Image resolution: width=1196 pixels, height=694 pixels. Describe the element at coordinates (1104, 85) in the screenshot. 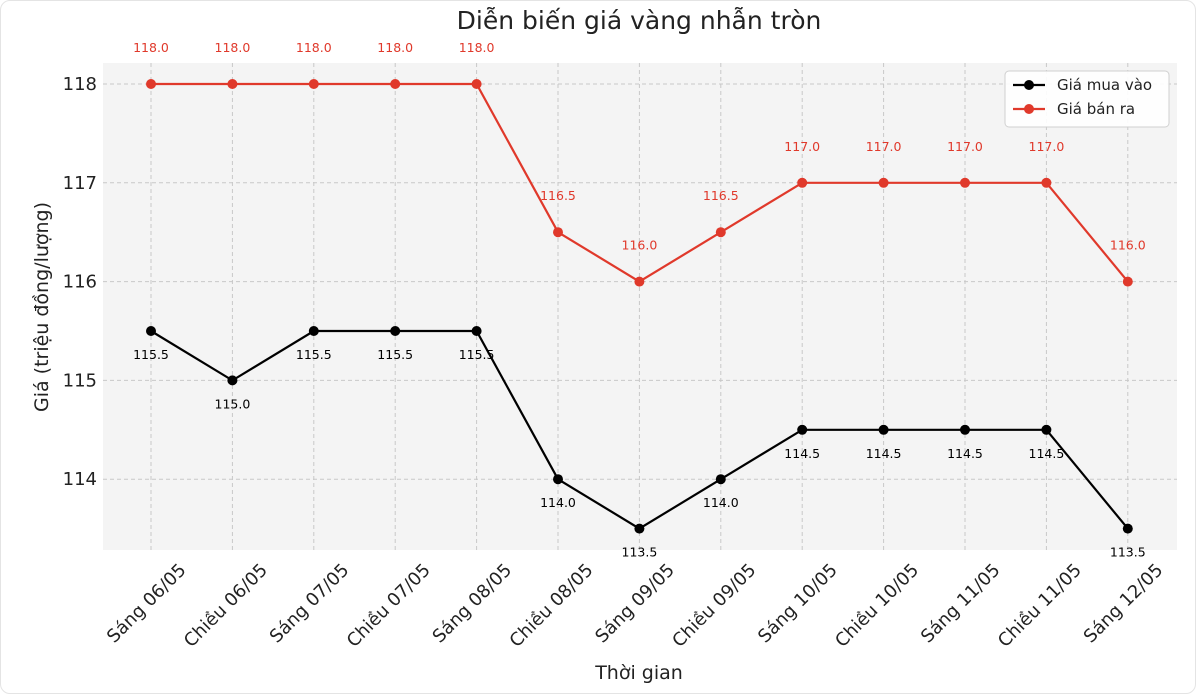

I see `legend-label-buy: Giá mua vào` at that location.